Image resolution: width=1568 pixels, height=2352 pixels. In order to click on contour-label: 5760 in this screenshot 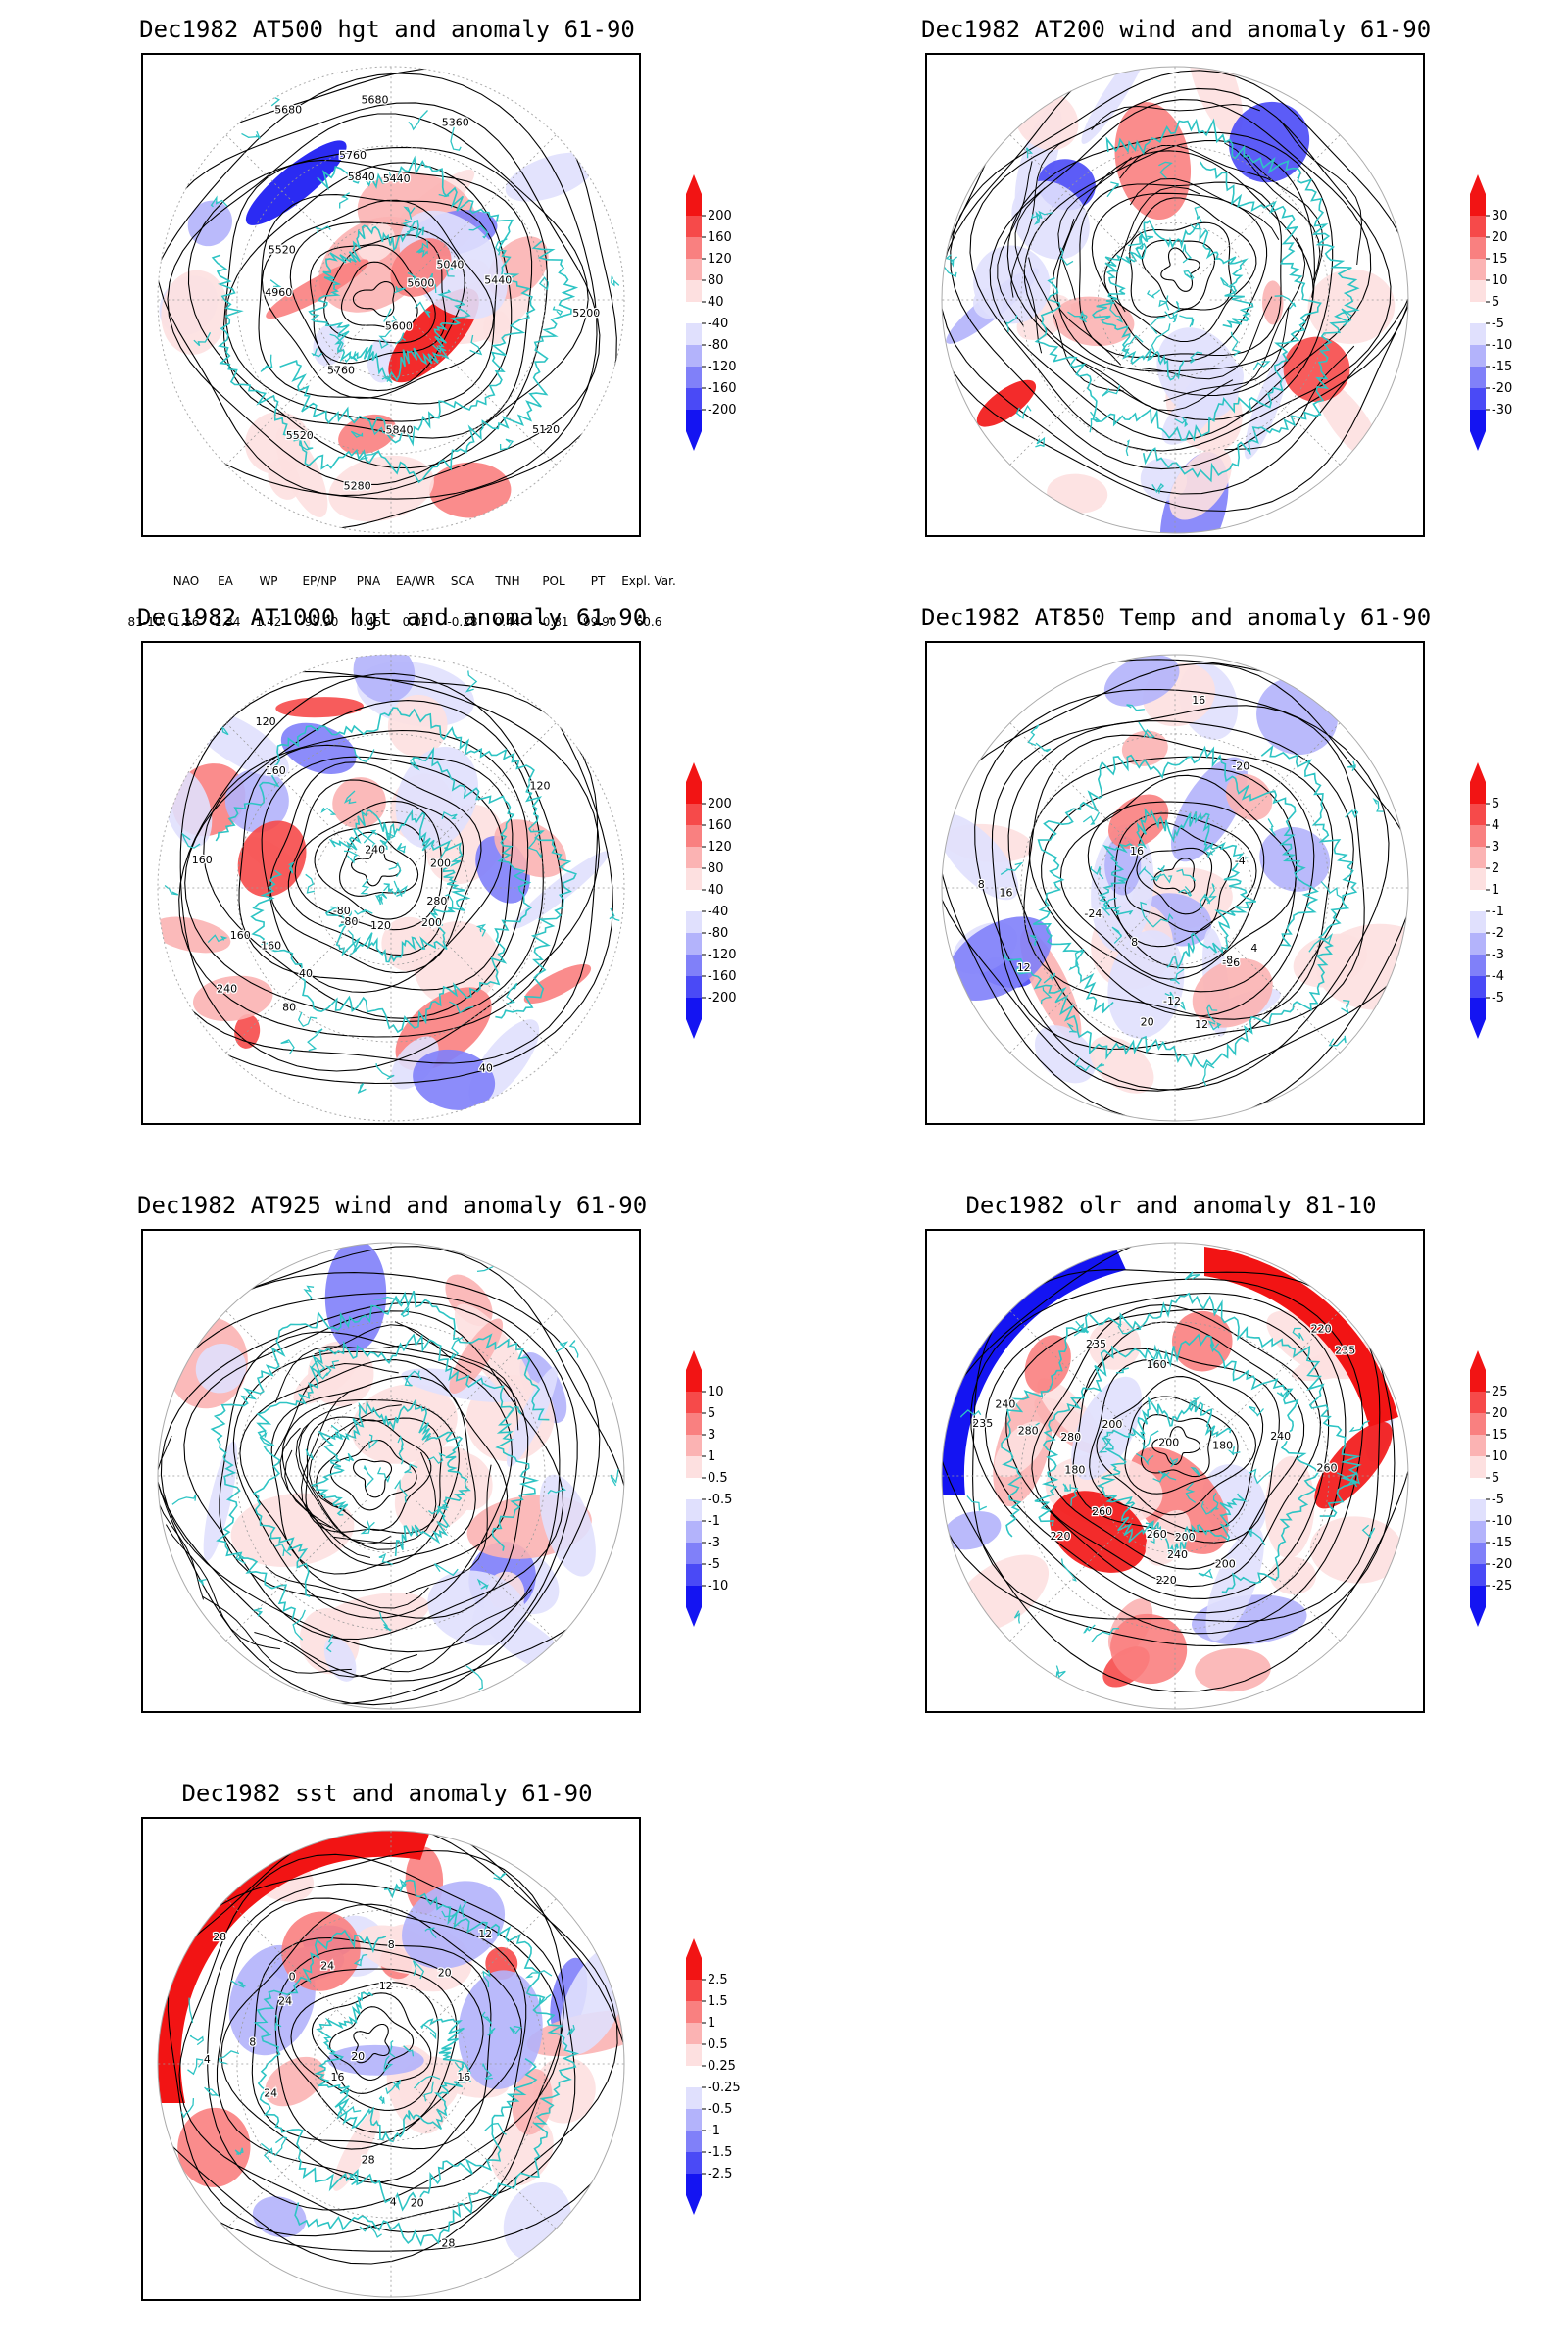, I will do `click(353, 156)`.